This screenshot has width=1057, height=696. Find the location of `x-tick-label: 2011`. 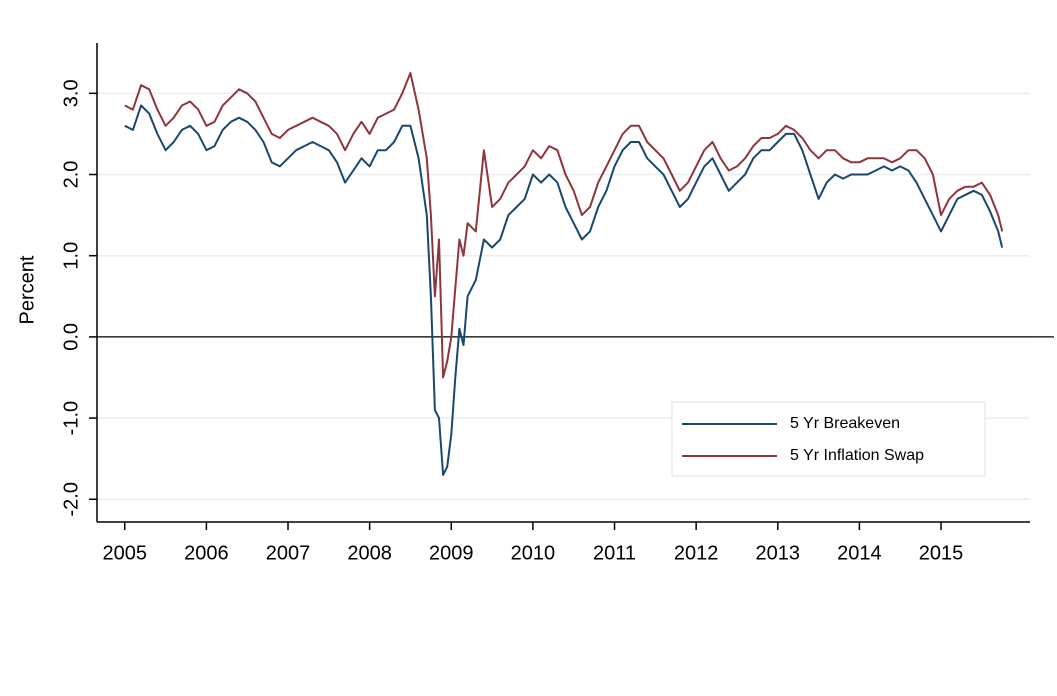

x-tick-label: 2011 is located at coordinates (614, 553).